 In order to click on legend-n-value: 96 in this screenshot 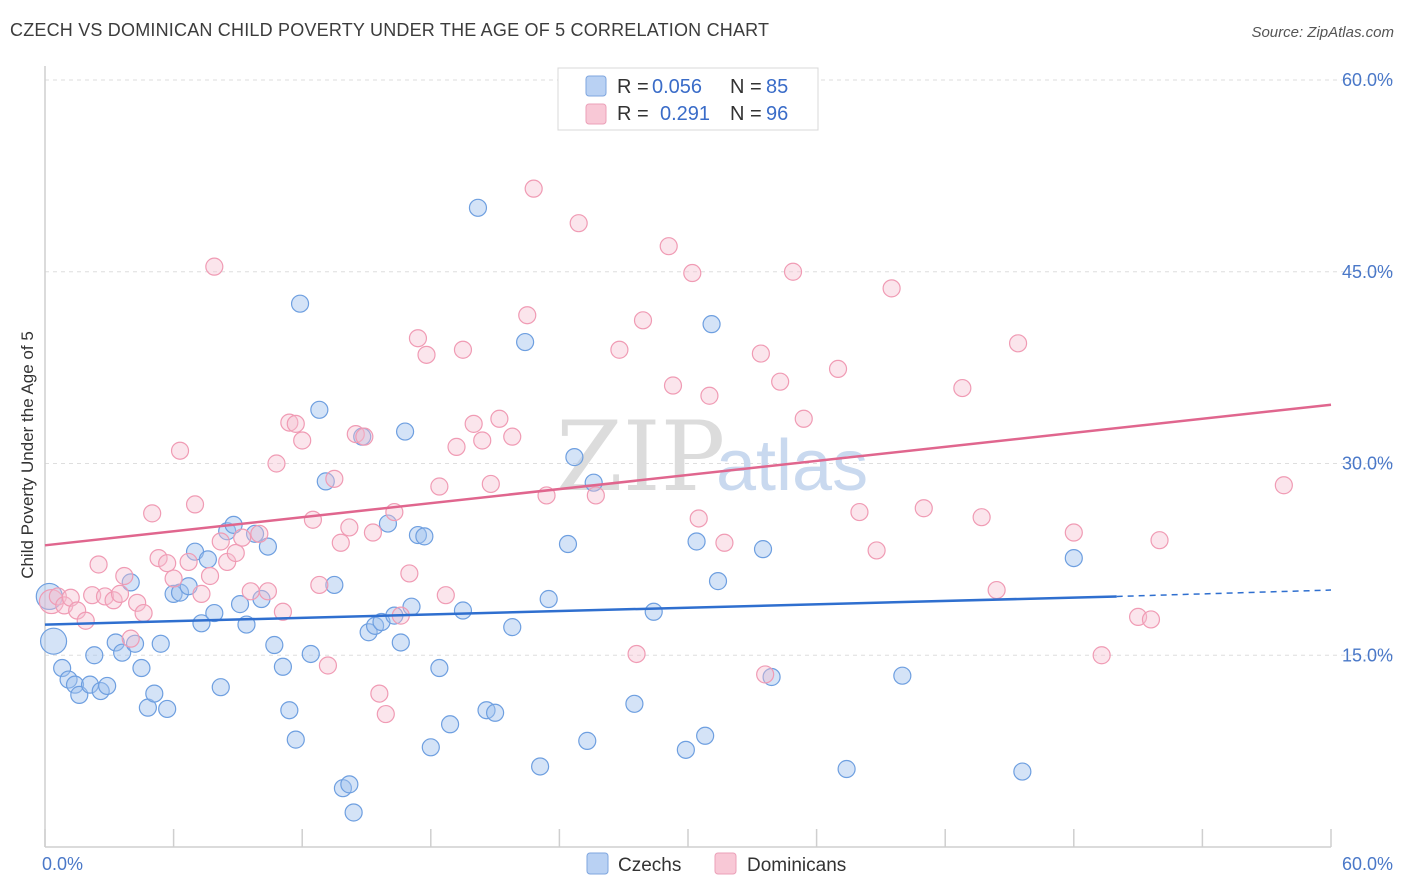, I will do `click(777, 114)`.